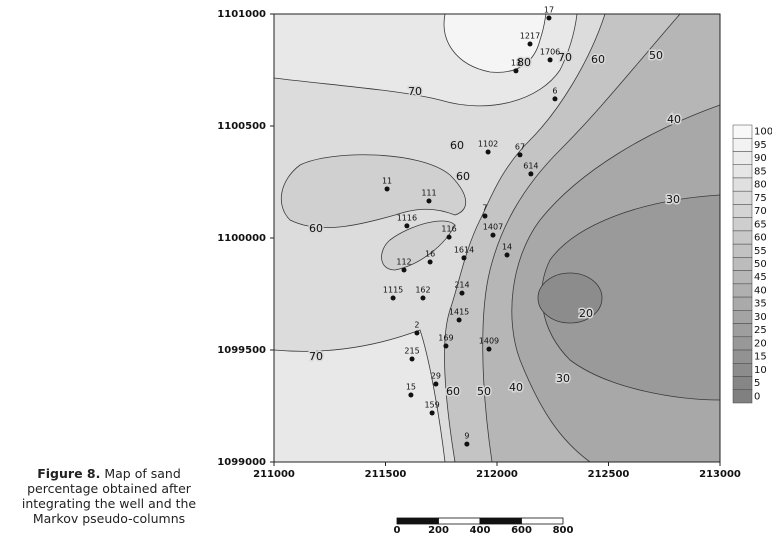 This screenshot has height=540, width=772. I want to click on scale-label: 0, so click(397, 530).